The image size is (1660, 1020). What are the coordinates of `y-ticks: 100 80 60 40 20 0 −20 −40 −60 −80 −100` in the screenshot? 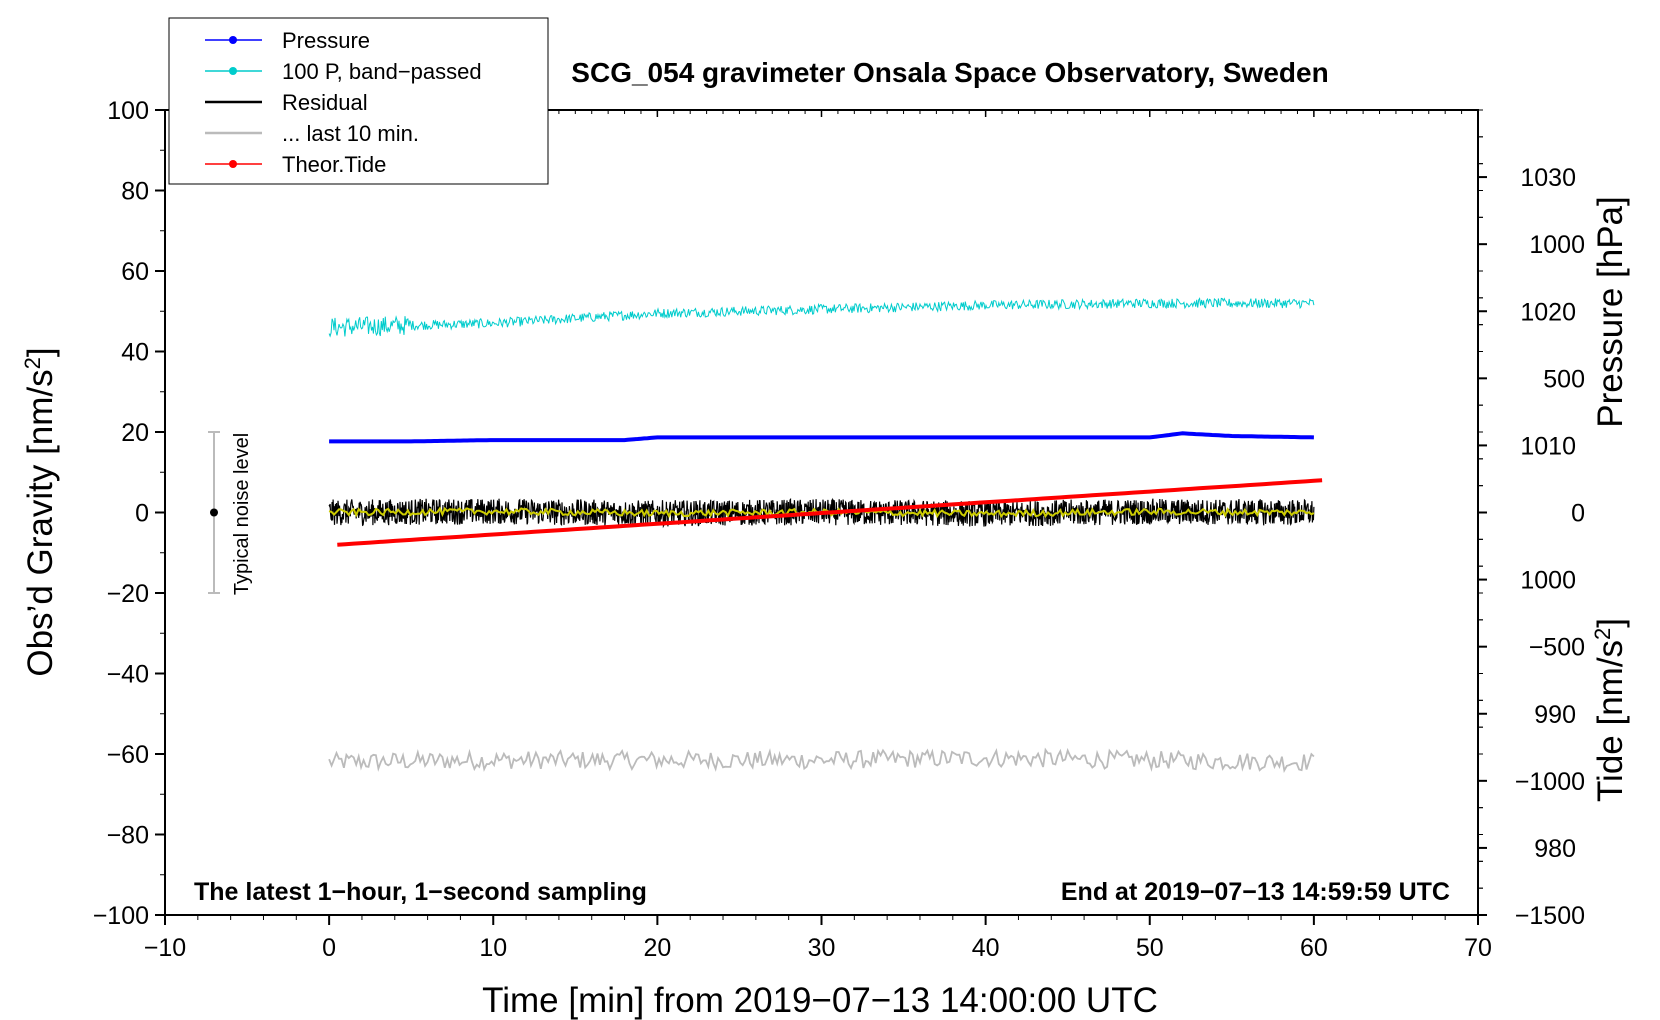 It's located at (129, 513).